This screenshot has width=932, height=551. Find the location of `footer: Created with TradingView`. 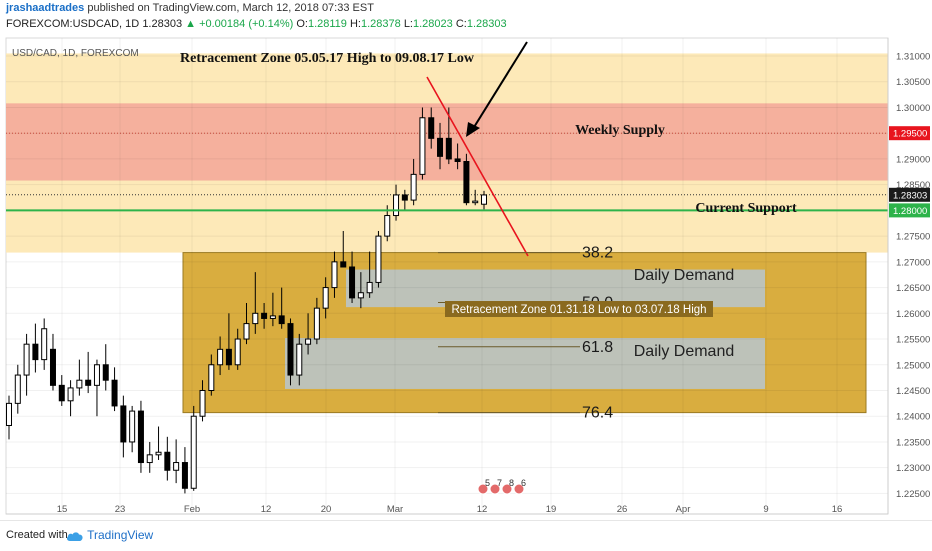

footer: Created with TradingView is located at coordinates (466, 535).